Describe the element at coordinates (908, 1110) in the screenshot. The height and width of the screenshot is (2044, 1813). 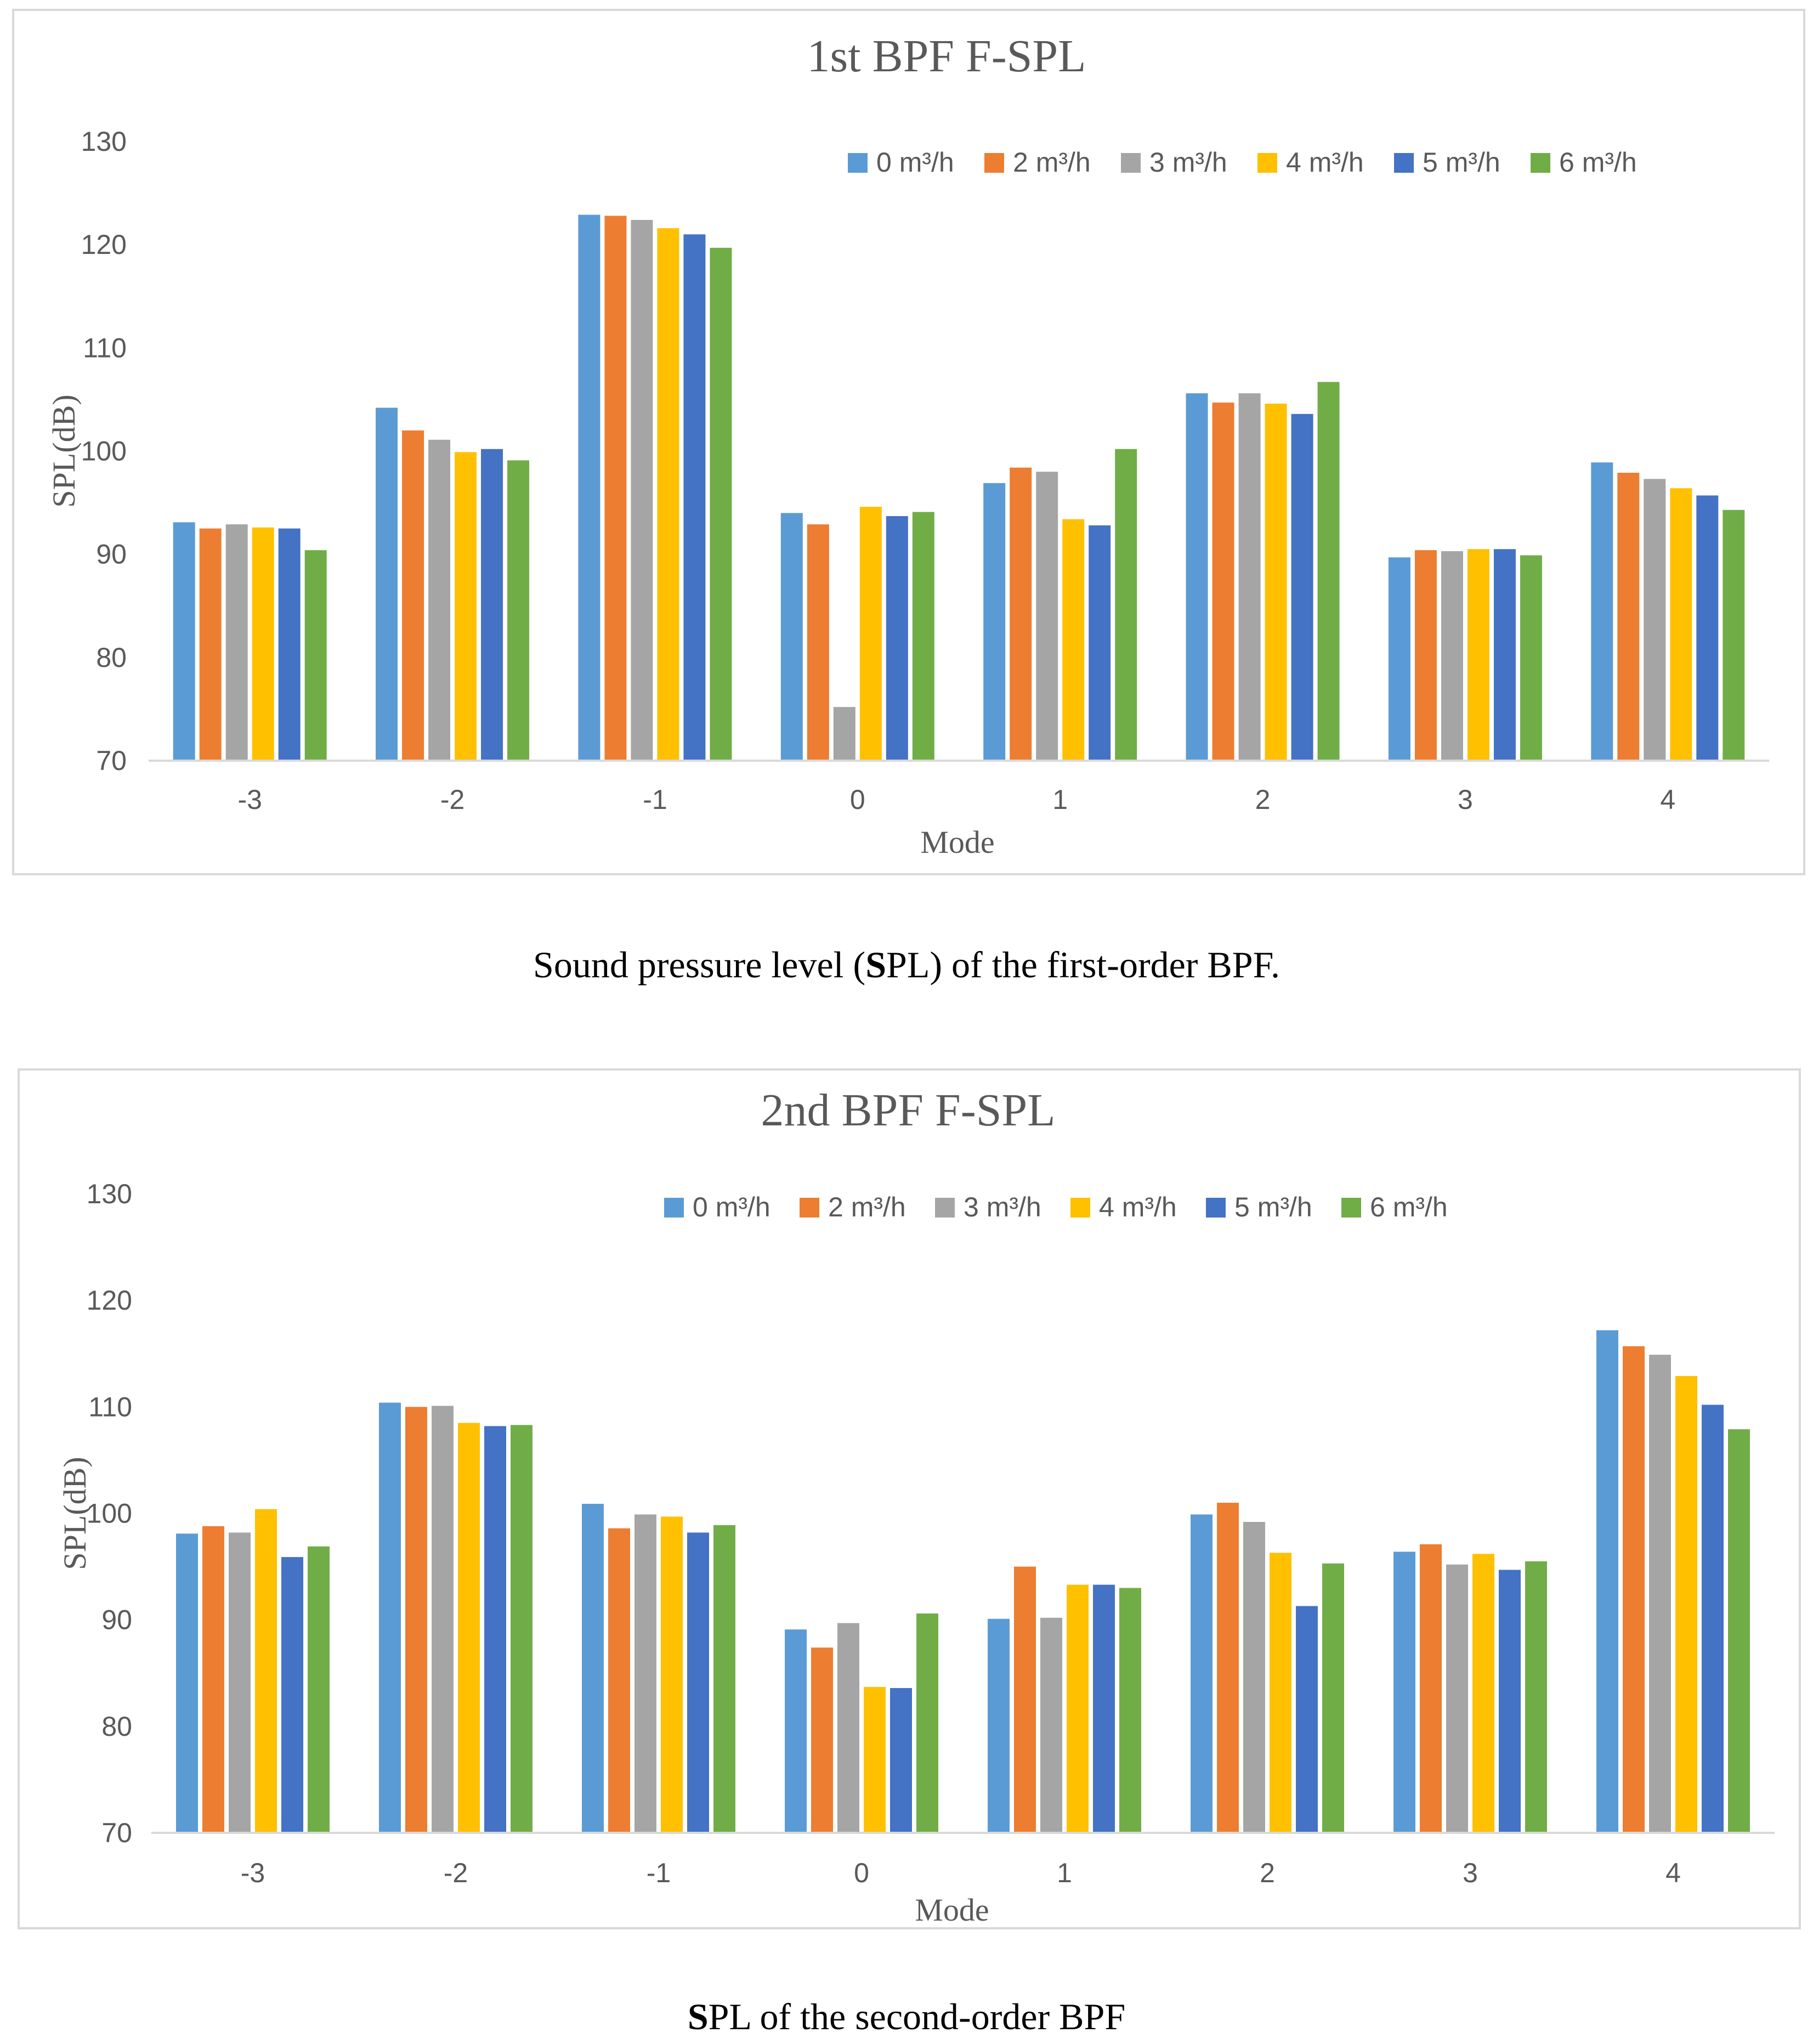
I see `chart-title: 2nd BPF F-SPL` at that location.